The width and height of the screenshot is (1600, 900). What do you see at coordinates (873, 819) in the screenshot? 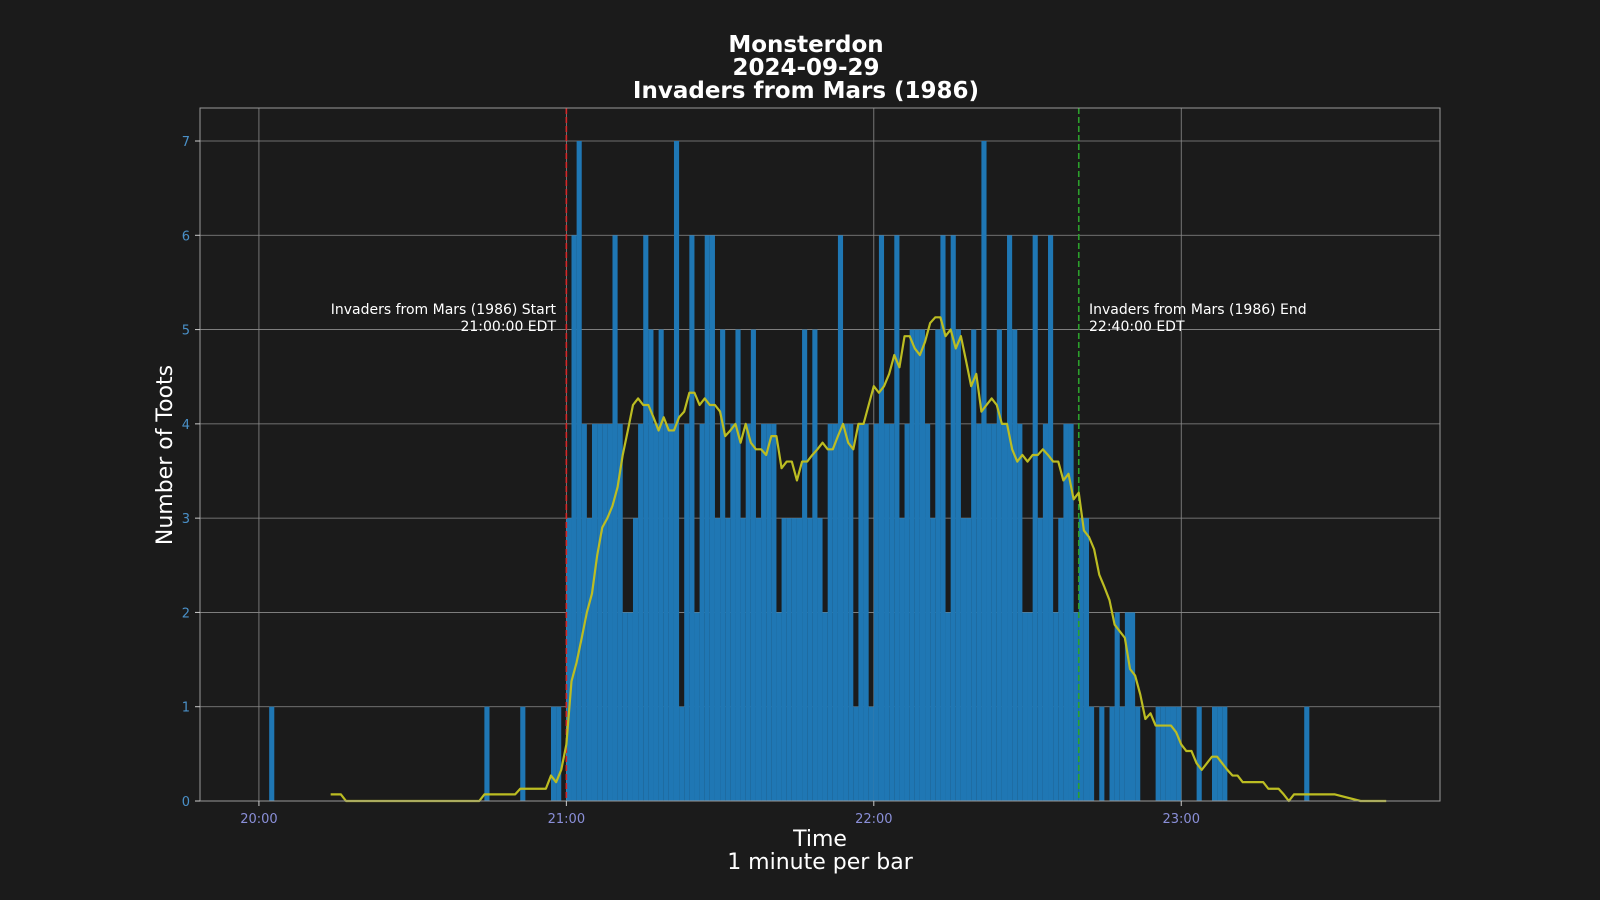
I see `x-tick-label: 22:00` at bounding box center [873, 819].